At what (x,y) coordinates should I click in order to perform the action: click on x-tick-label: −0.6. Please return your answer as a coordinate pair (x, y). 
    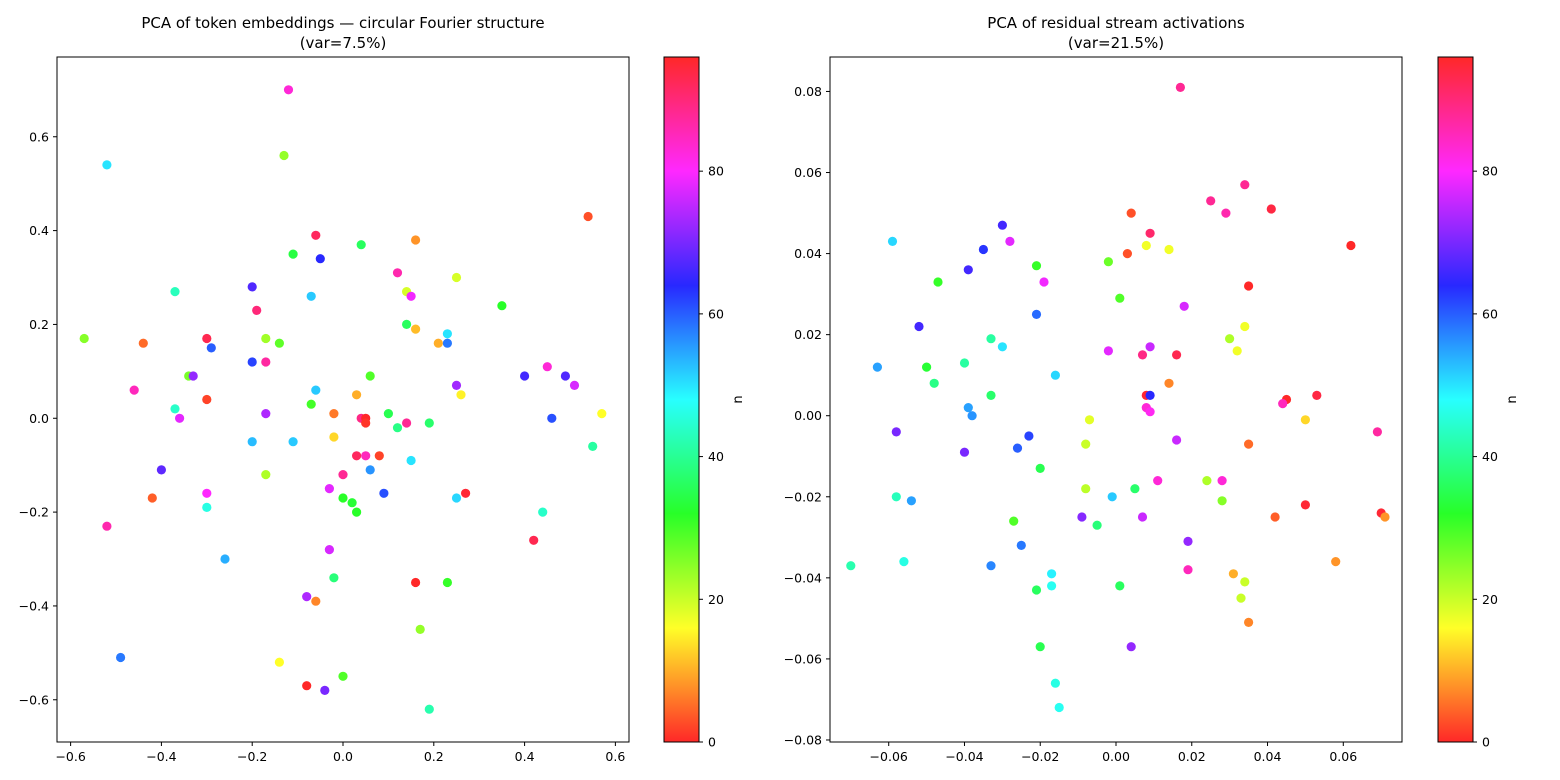
    Looking at the image, I should click on (70, 756).